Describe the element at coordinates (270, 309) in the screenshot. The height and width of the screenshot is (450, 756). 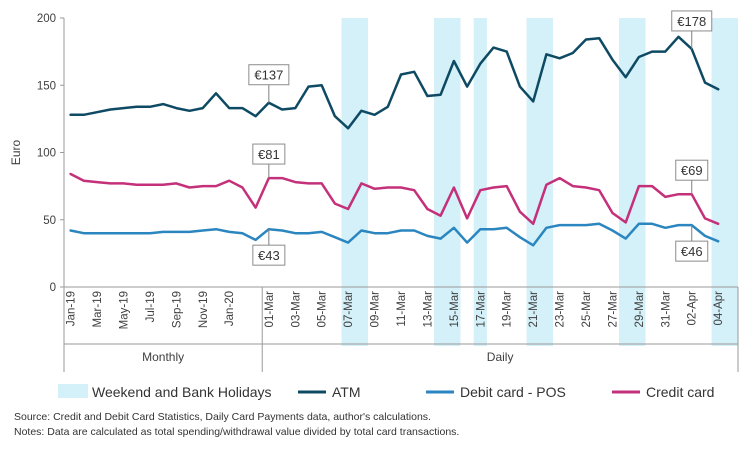
I see `x-tick-label: 01-Mar` at that location.